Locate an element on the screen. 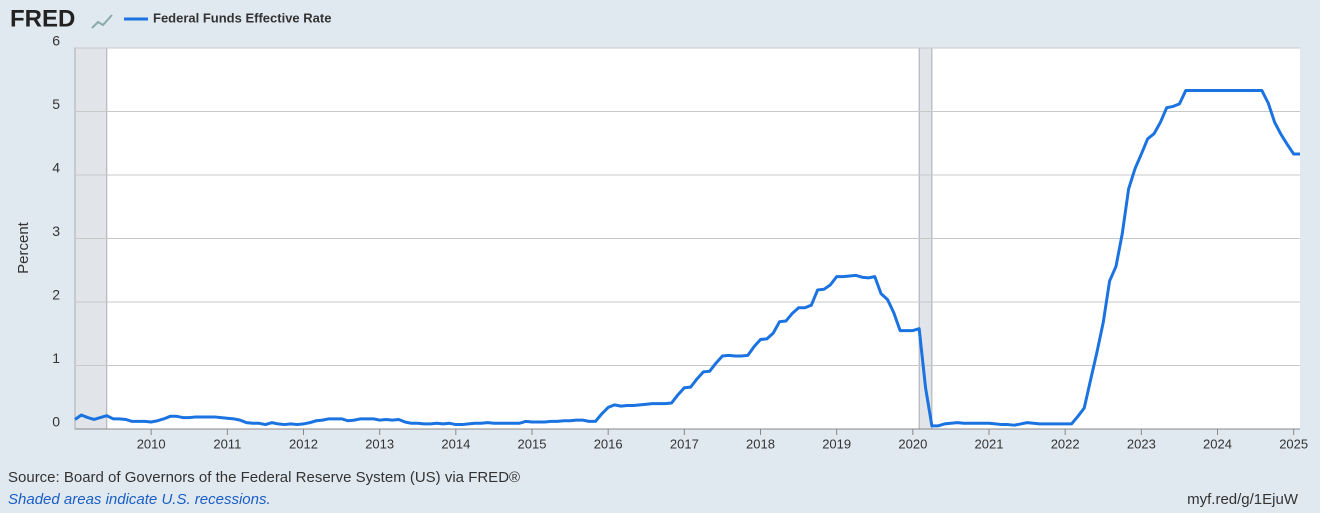 This screenshot has width=1320, height=513. x-tick-label: 2019 is located at coordinates (836, 443).